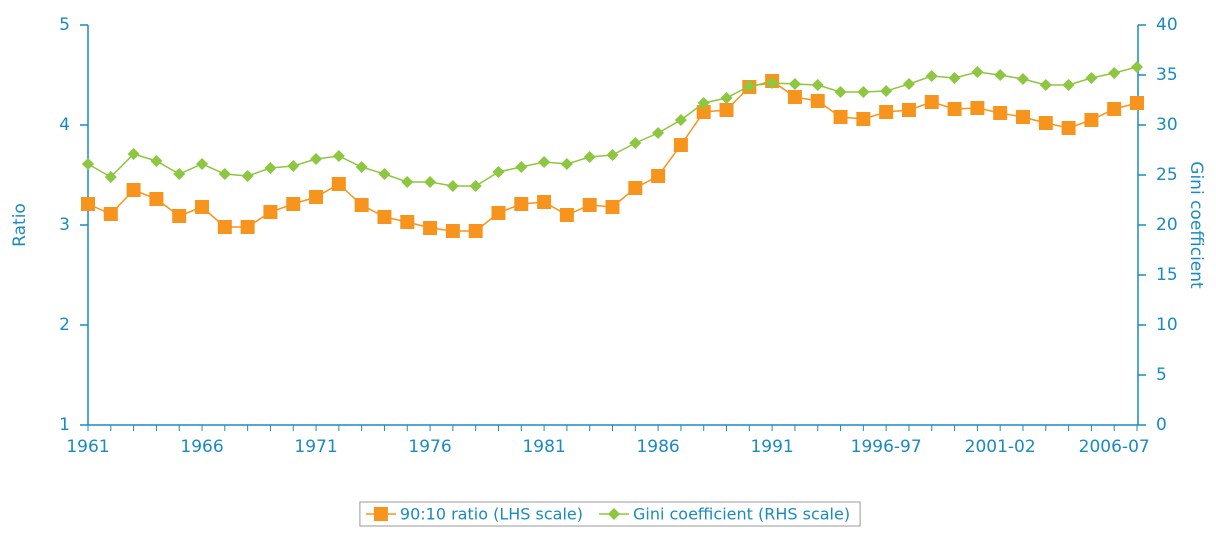 This screenshot has height=559, width=1216. Describe the element at coordinates (1000, 447) in the screenshot. I see `x-tick-label: 2001-02` at that location.